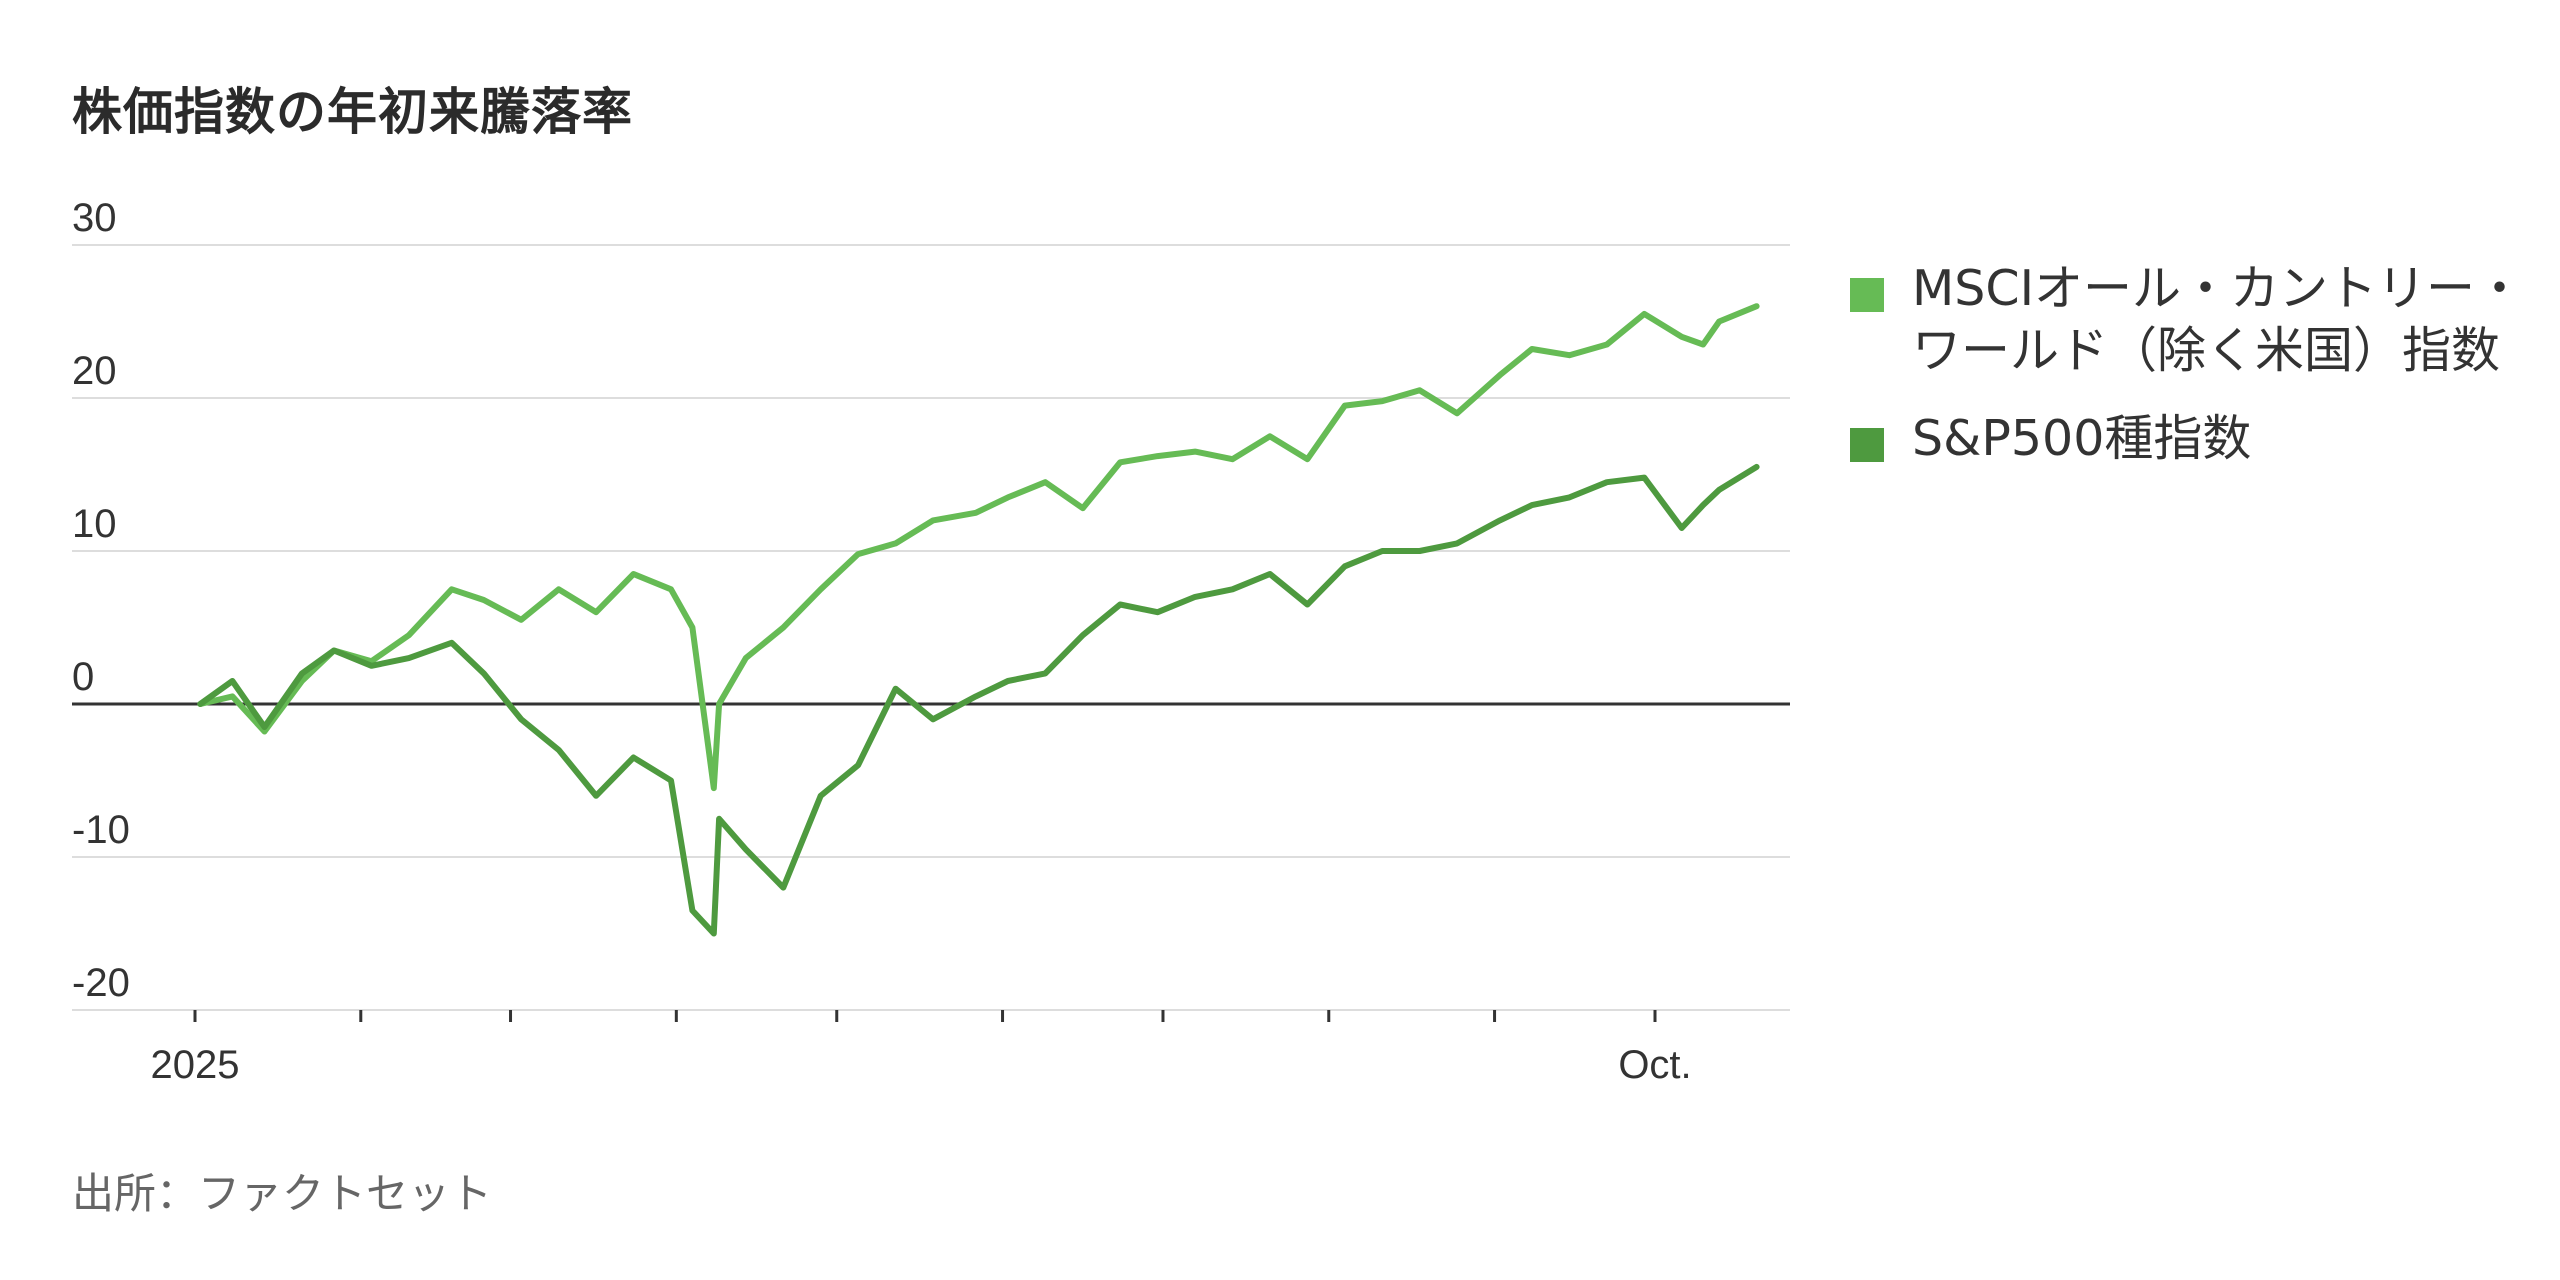  What do you see at coordinates (921, 1048) in the screenshot?
I see `x-axis: 2025 Oct.` at bounding box center [921, 1048].